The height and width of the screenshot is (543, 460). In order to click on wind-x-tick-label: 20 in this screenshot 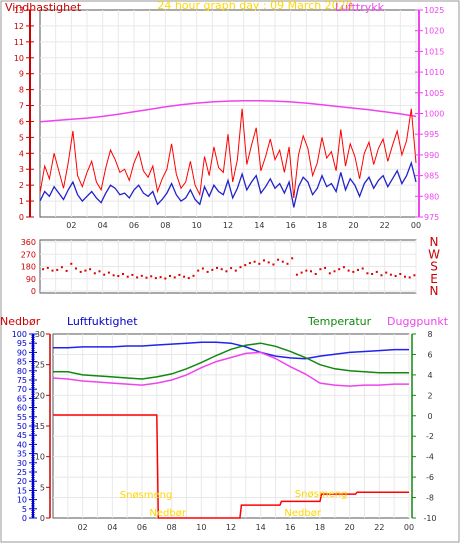, I will do `click(353, 225)`.